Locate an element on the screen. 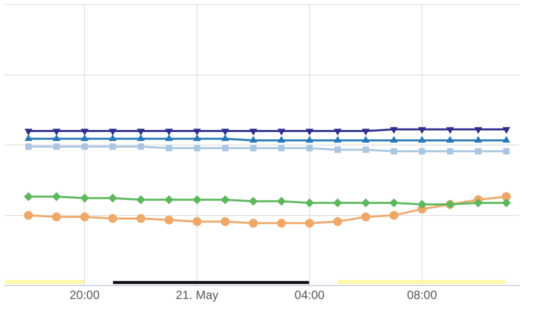  x-tick-label: 04:00 is located at coordinates (309, 295).